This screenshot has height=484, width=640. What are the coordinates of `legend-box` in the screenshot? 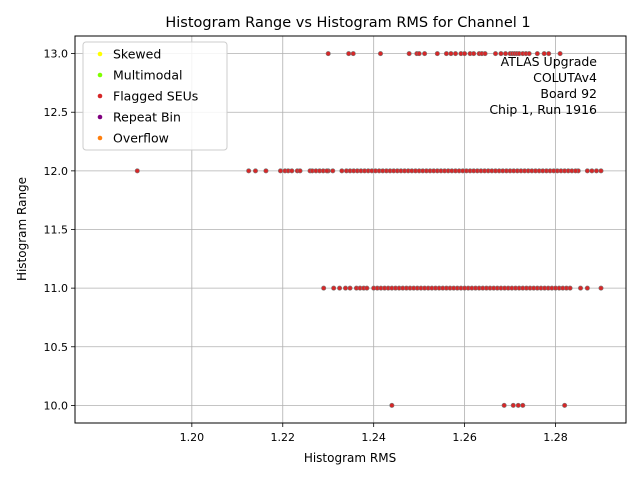 It's located at (155, 96).